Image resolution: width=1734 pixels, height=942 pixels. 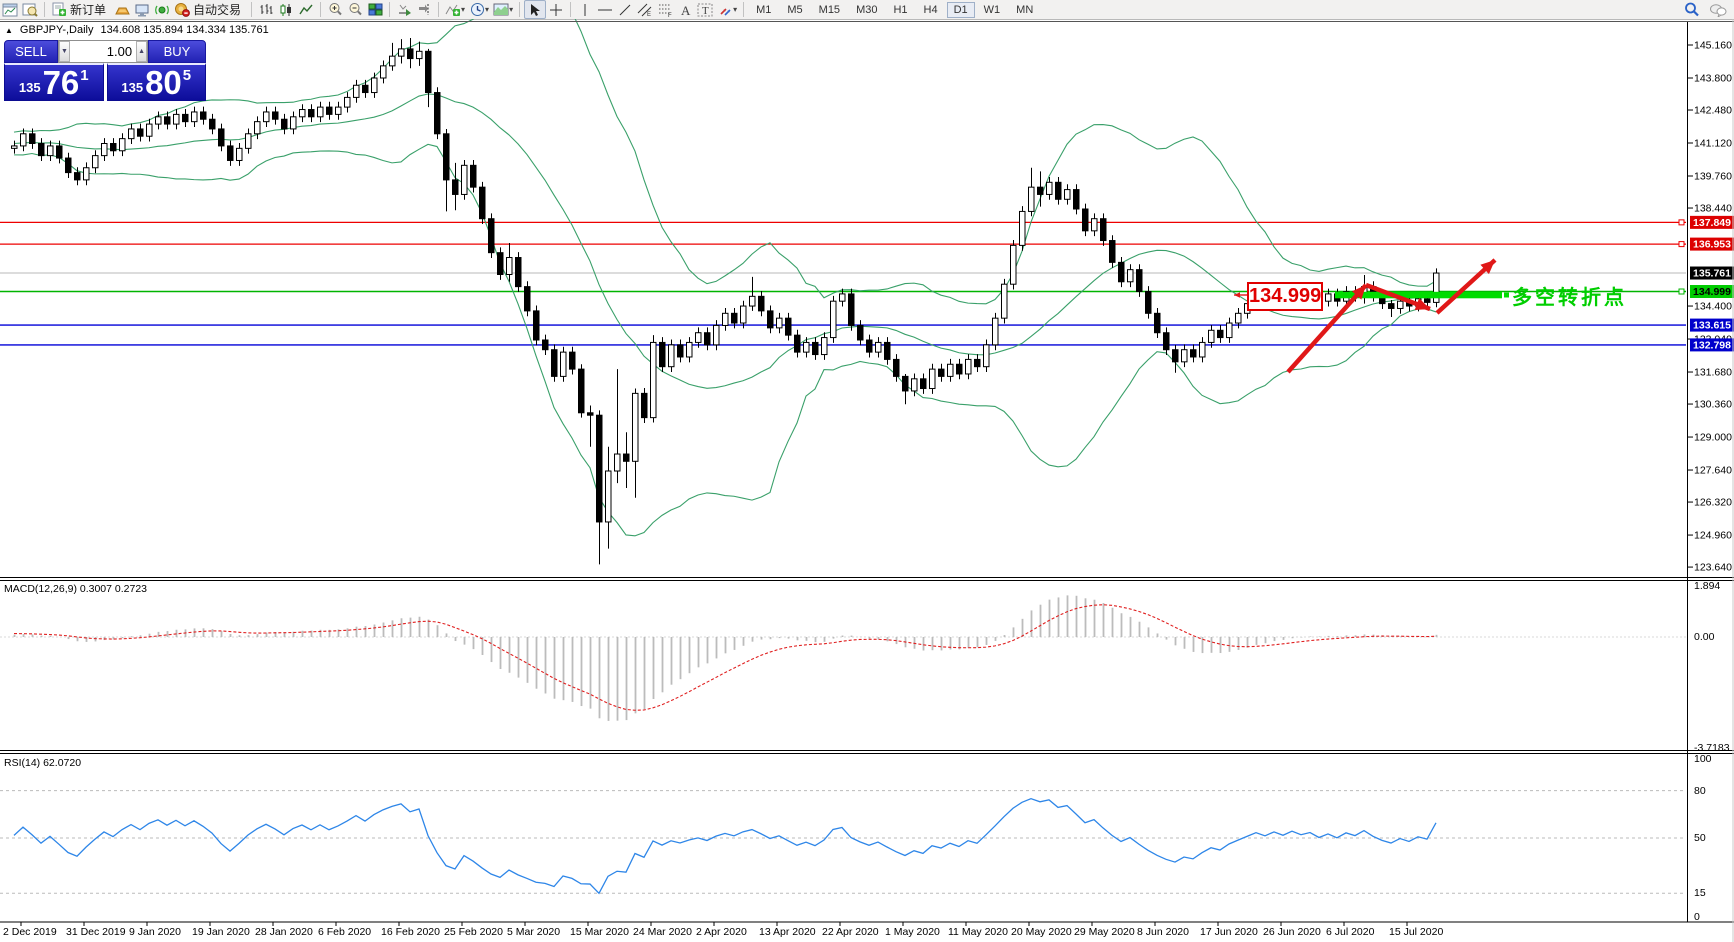 I want to click on x-axis-label: 8 Jun 2020, so click(x=1163, y=932).